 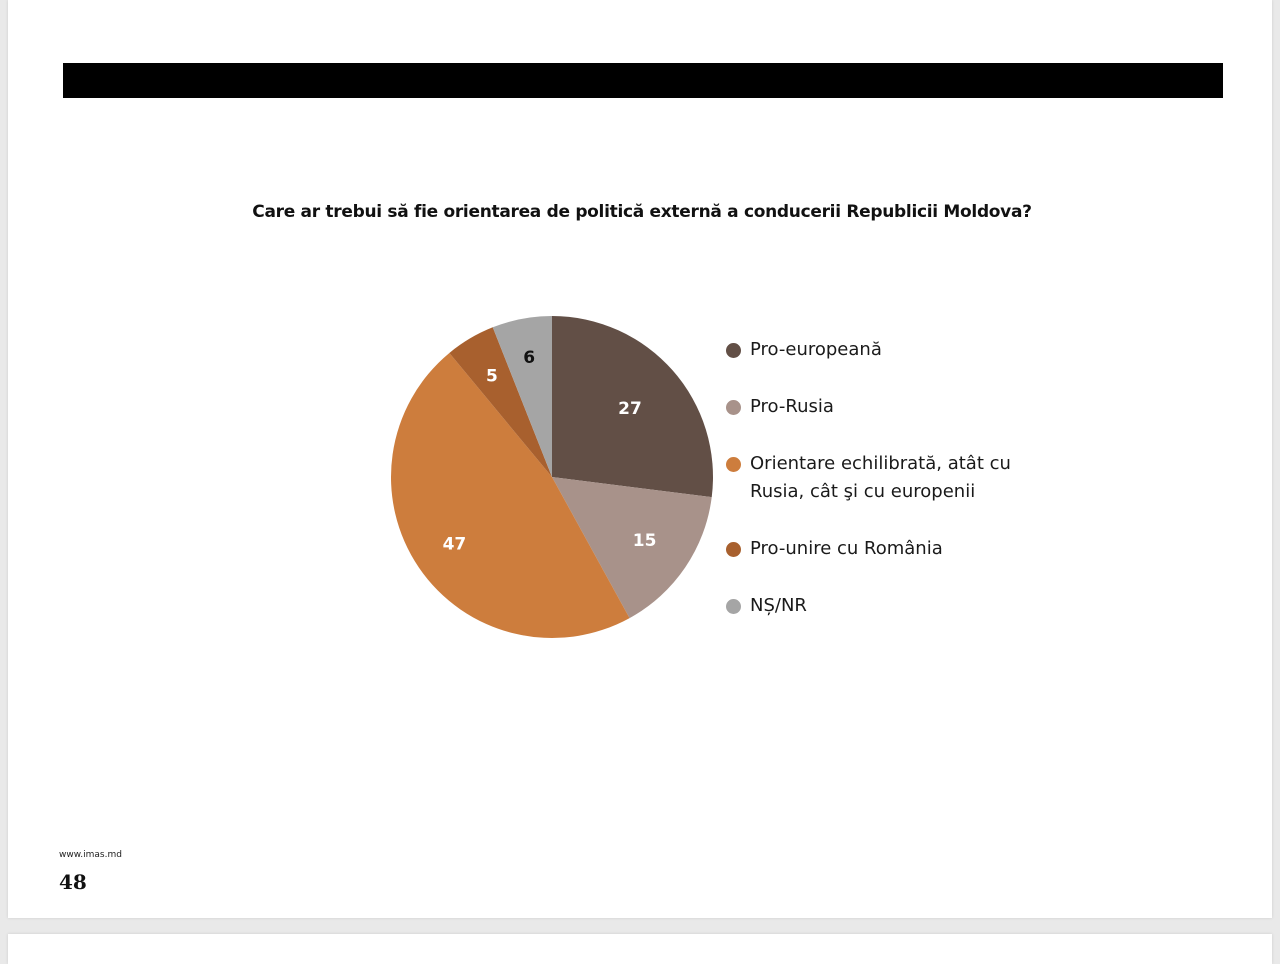 I want to click on pie-chart: 27 15 47 5 6, so click(x=551, y=477).